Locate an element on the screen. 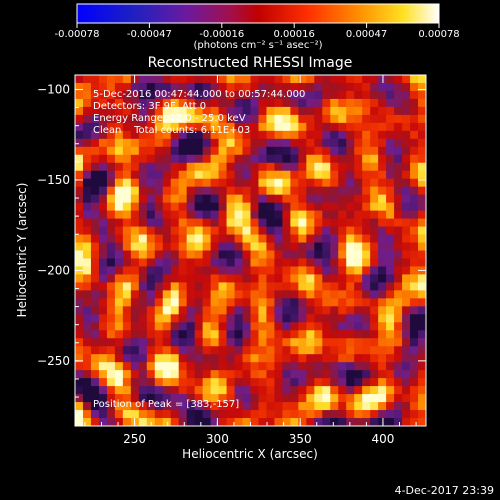 The height and width of the screenshot is (500, 500). colorbar-tick-label: -0.00078 is located at coordinates (77, 34).